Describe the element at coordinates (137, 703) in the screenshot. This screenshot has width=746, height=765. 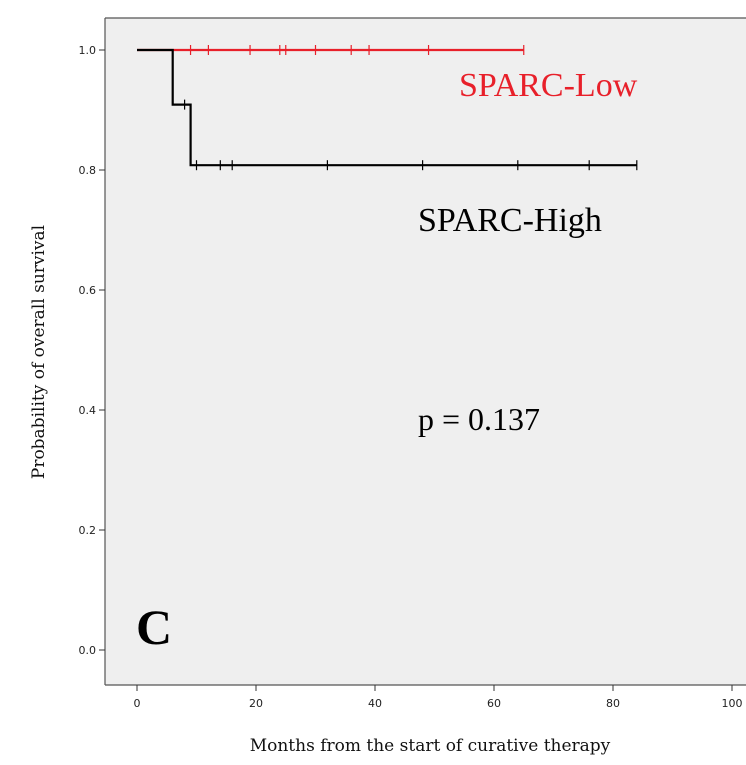
I see `x-tick-label: 0` at that location.